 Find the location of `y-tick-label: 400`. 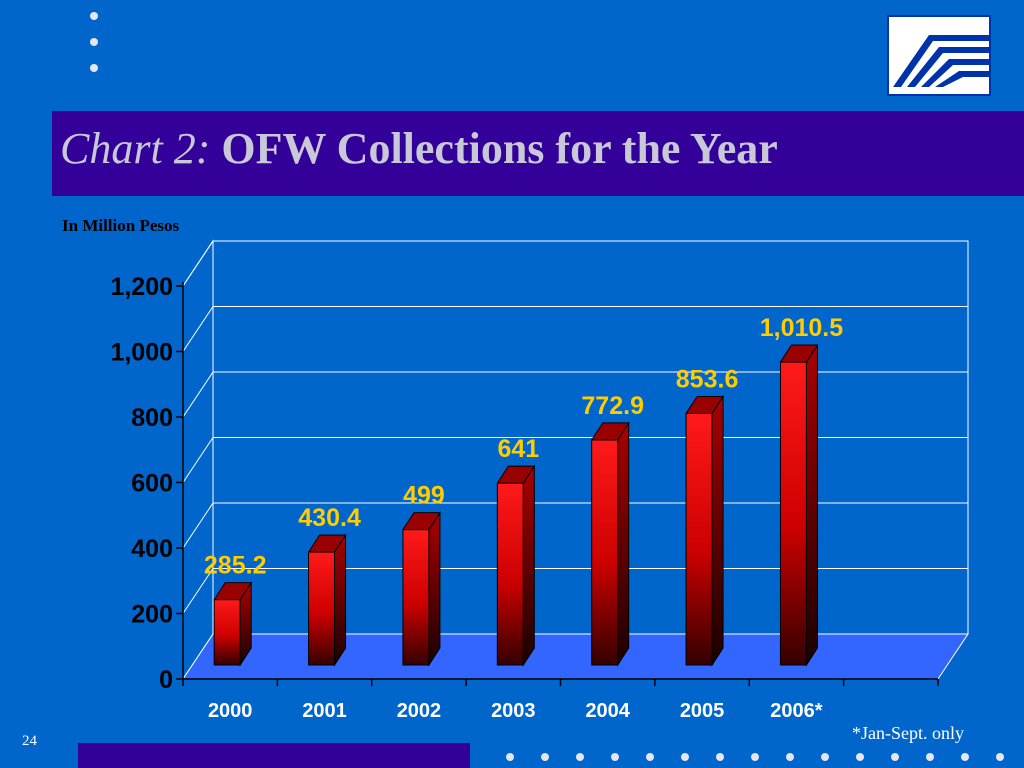

y-tick-label: 400 is located at coordinates (152, 549).